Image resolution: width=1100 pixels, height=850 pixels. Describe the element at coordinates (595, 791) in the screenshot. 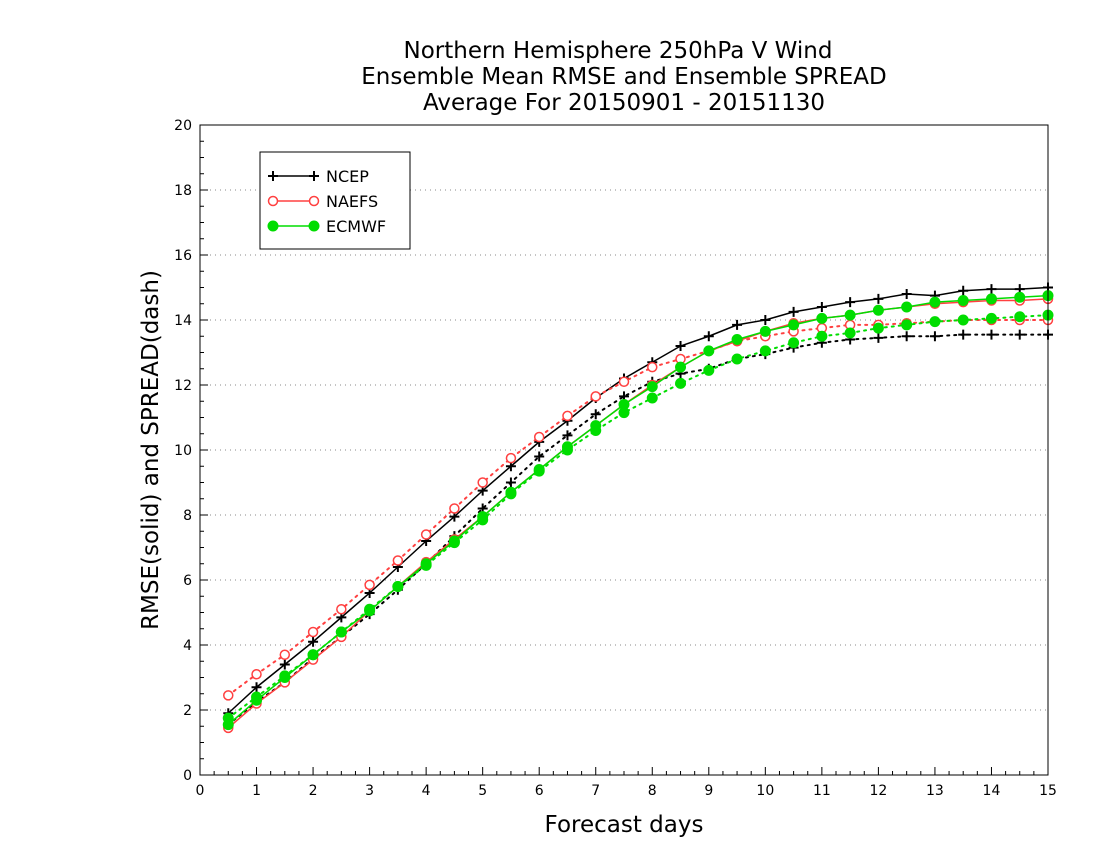

I see `x-tick-label-7: 7` at that location.